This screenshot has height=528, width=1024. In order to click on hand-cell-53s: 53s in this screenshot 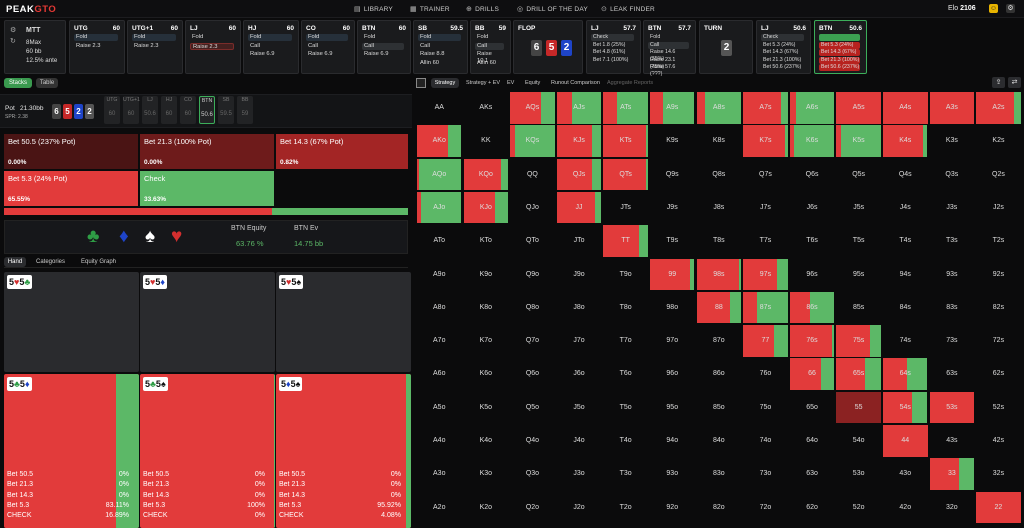, I will do `click(952, 407)`.